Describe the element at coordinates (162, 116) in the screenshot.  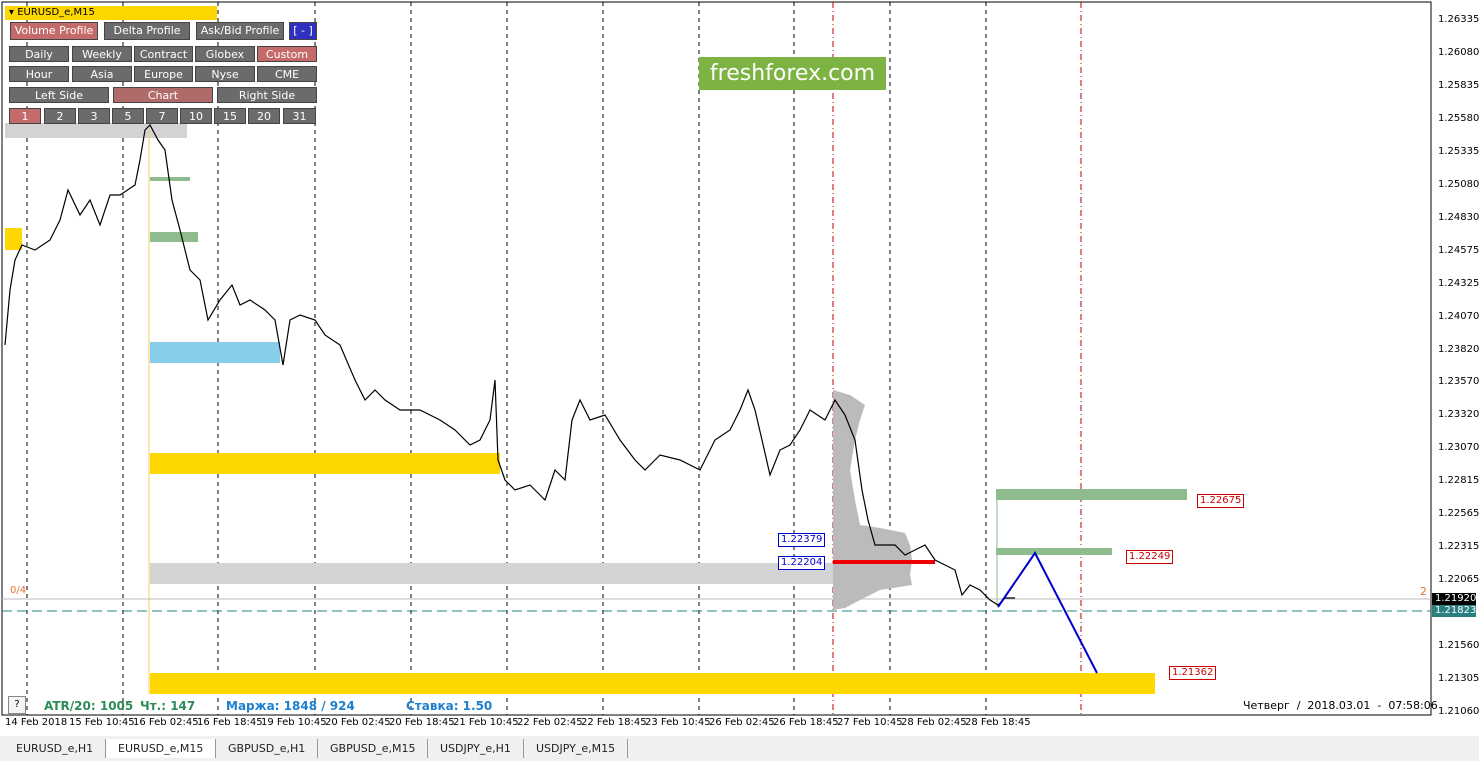
I see `panel-button: 7` at that location.